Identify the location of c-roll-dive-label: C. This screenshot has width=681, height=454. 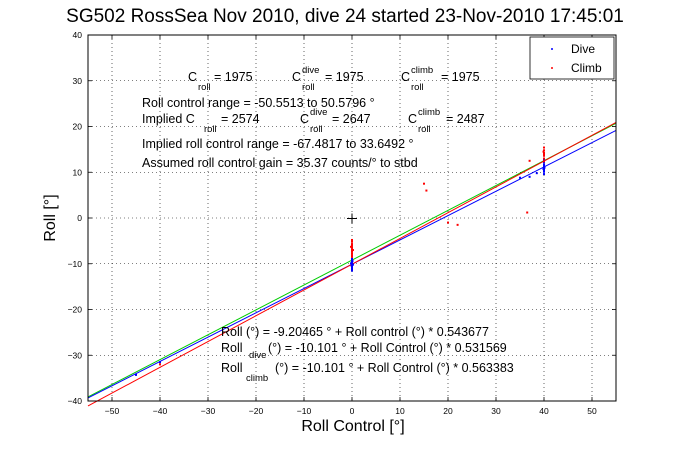
(296, 77).